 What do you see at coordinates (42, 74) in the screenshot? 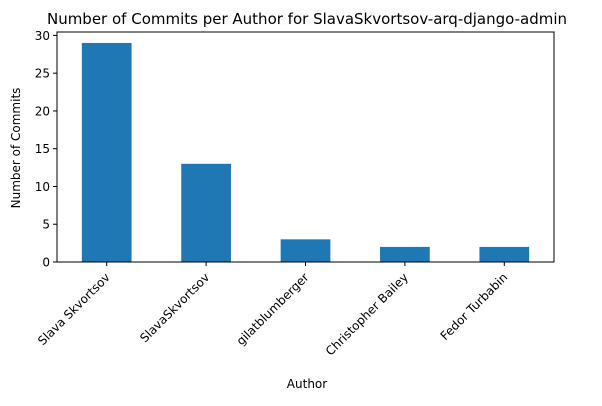
I see `y-tick-label-5: 25` at bounding box center [42, 74].